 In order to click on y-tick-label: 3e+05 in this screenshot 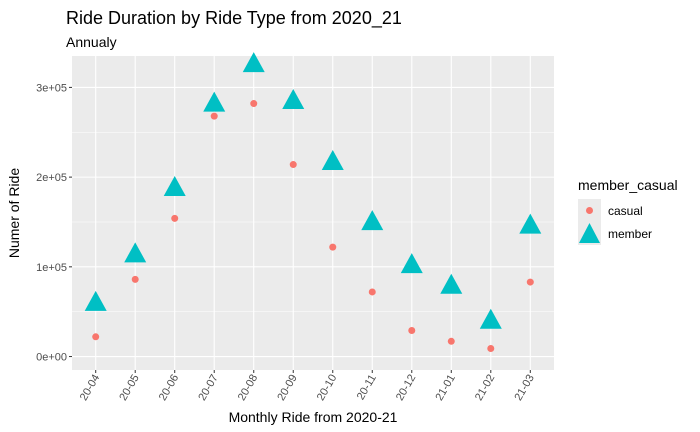, I will do `click(51, 88)`.